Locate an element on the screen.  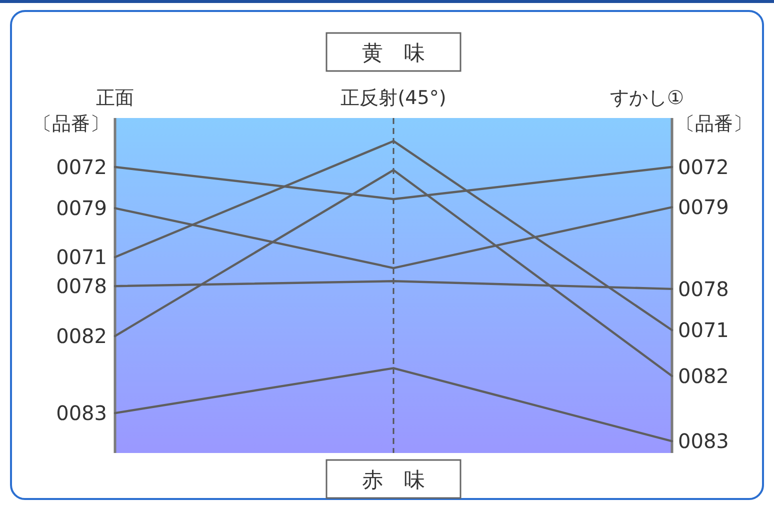
text: 0071 is located at coordinates (81, 257).